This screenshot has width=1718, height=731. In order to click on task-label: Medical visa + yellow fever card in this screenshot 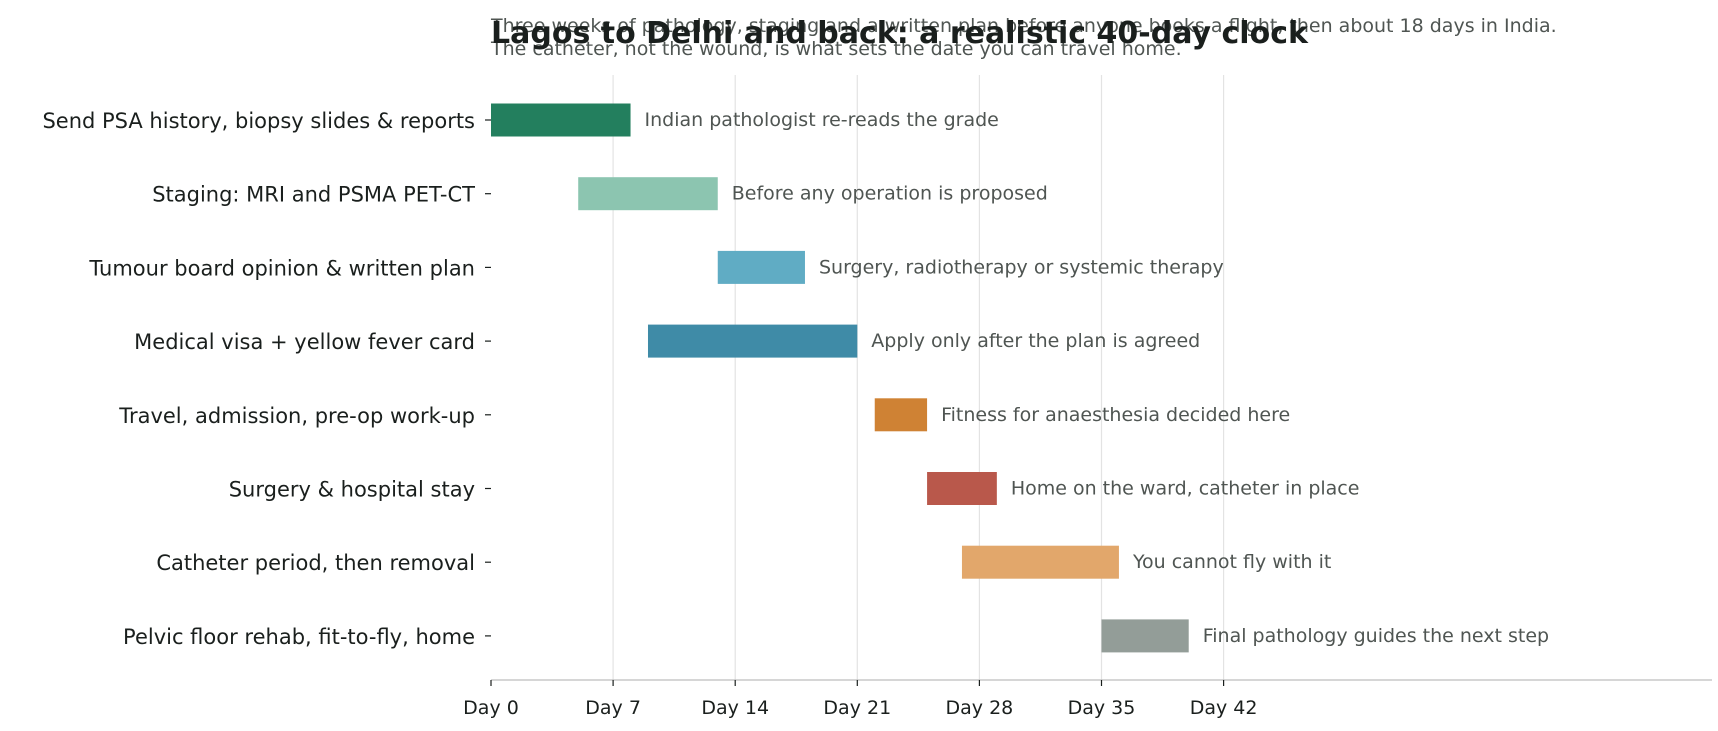, I will do `click(304, 342)`.